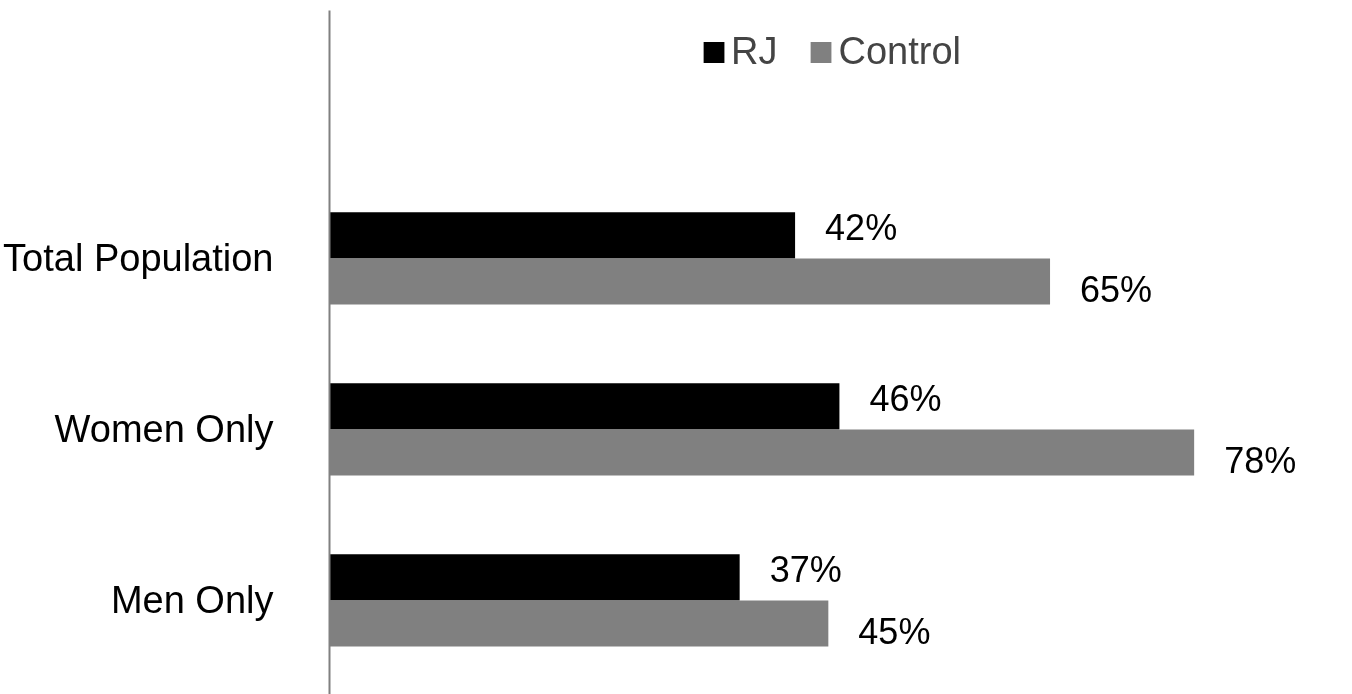 This screenshot has height=694, width=1352. Describe the element at coordinates (138, 258) in the screenshot. I see `y-tick-label: Total Population` at that location.